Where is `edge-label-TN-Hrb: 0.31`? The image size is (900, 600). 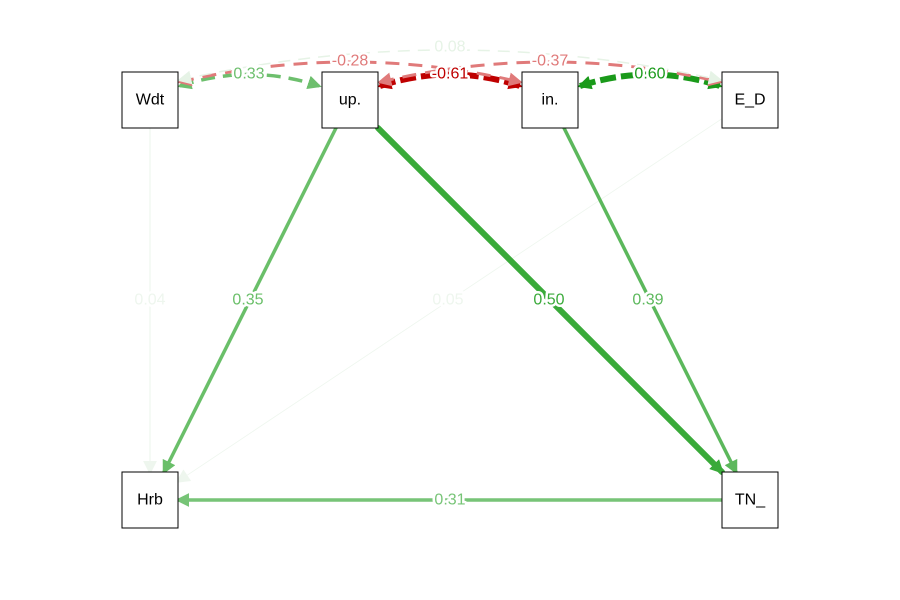
edge-label-TN-Hrb: 0.31 is located at coordinates (449, 500).